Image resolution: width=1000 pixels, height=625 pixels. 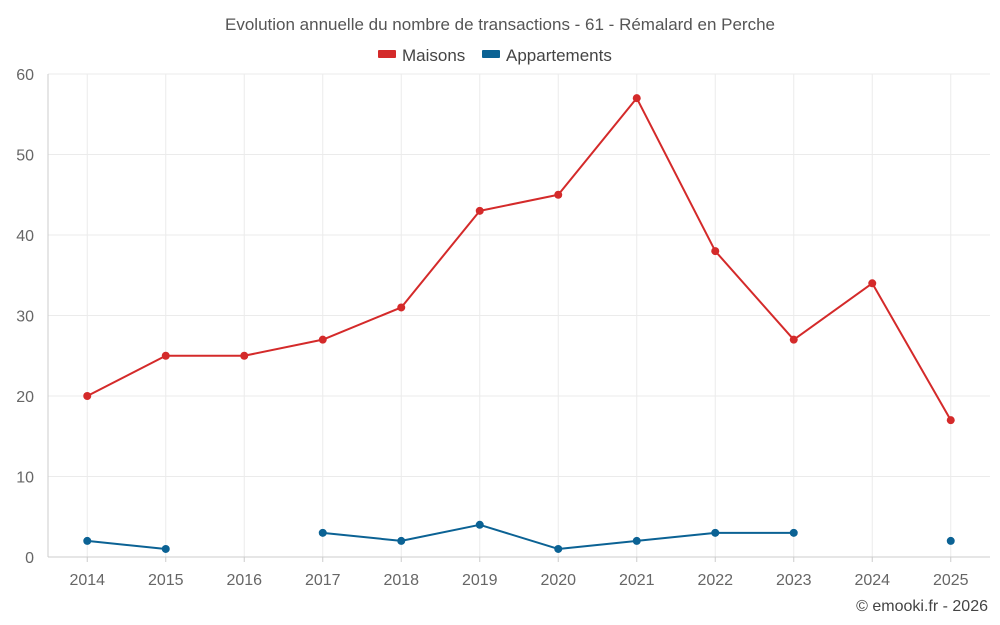 I want to click on credit-text: © emooki.fr - 2026, so click(x=922, y=606).